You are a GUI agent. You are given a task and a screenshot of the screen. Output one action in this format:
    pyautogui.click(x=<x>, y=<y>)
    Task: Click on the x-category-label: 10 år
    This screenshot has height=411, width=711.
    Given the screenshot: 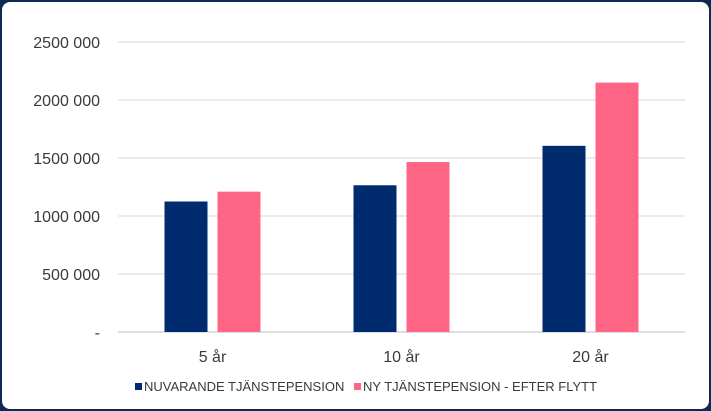 What is the action you would take?
    pyautogui.click(x=401, y=357)
    